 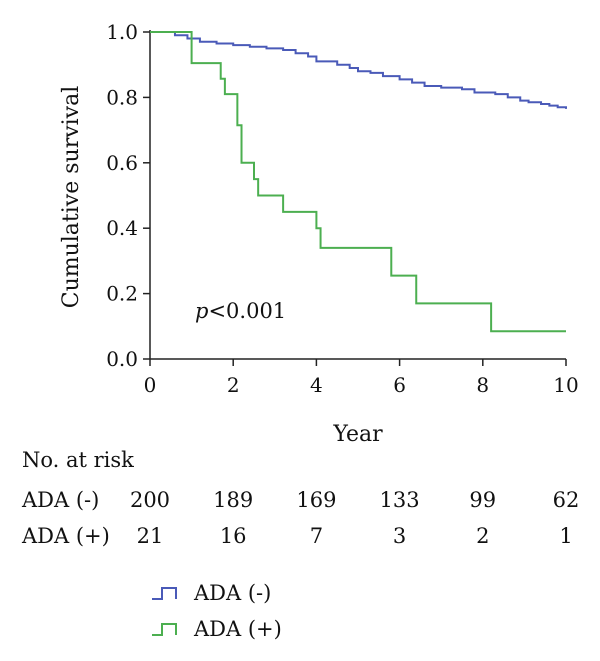 I want to click on legend: ADA (-) ADA (+), so click(x=216, y=611).